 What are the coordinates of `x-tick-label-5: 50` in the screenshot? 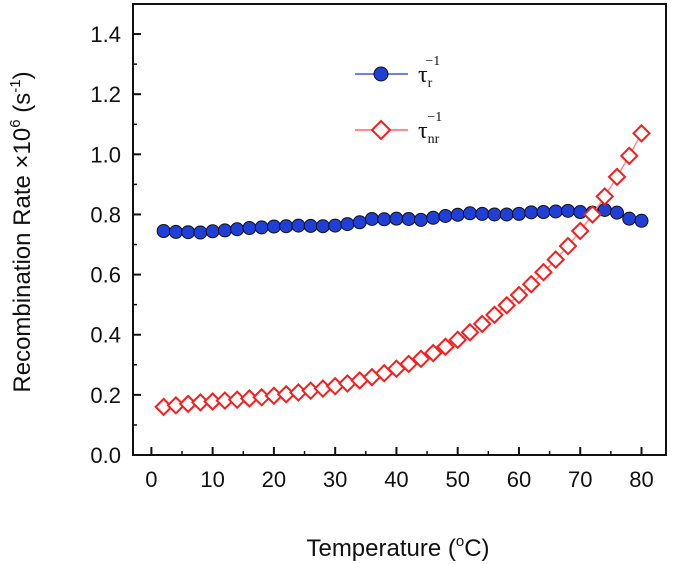 It's located at (457, 479).